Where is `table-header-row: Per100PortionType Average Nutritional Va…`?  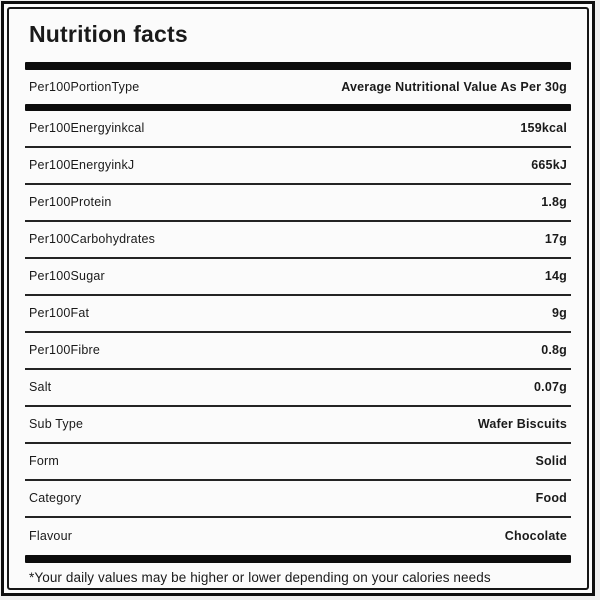 table-header-row: Per100PortionType Average Nutritional Va… is located at coordinates (298, 87).